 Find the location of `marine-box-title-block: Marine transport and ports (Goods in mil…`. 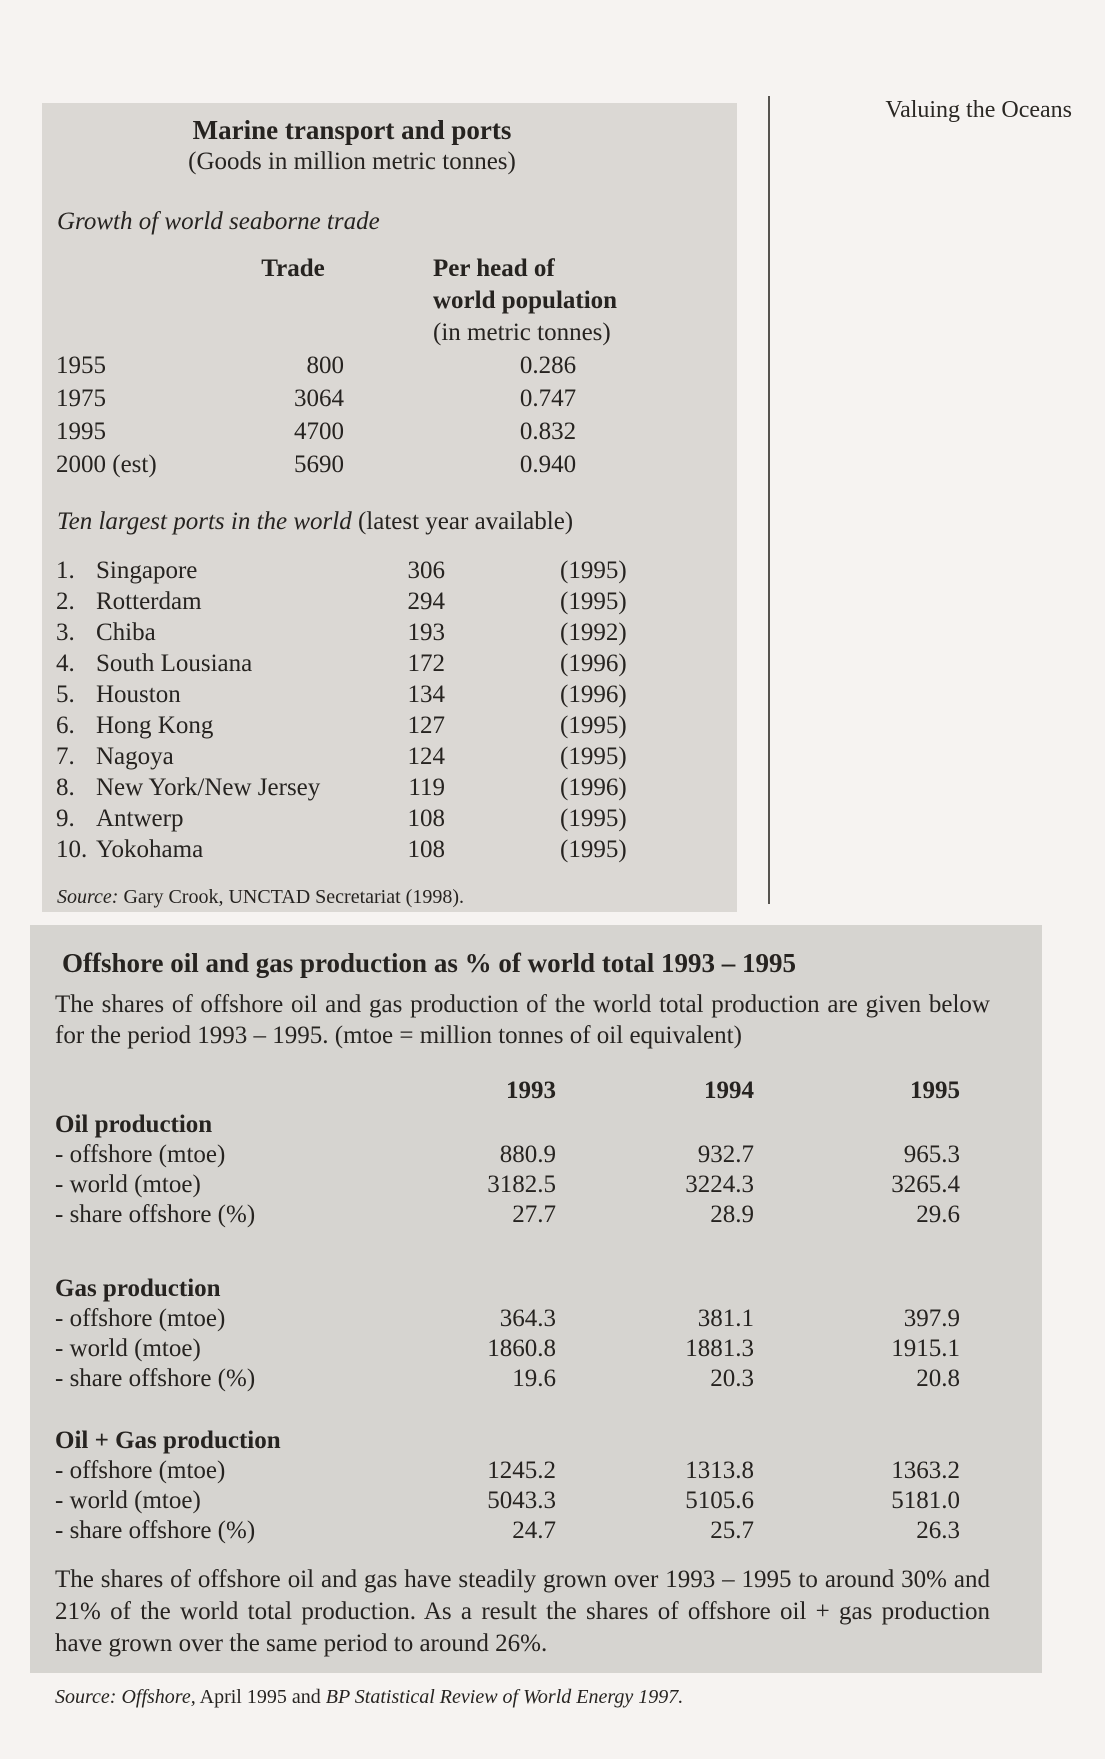

marine-box-title-block: Marine transport and ports (Goods in mil… is located at coordinates (352, 146).